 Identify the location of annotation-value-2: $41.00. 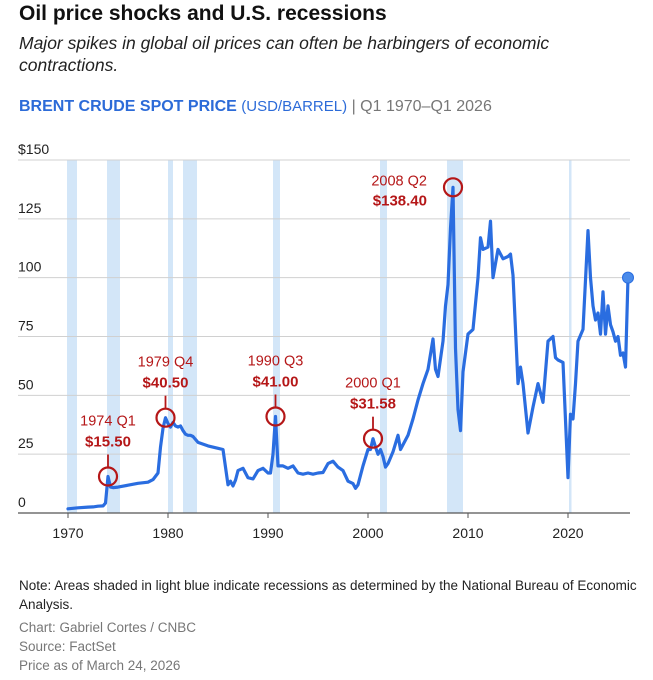
(276, 382).